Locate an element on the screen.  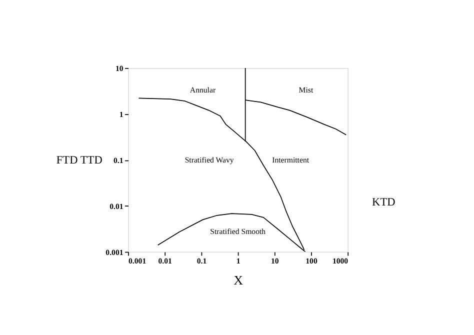
y-axis-title: FTD TTD is located at coordinates (79, 160).